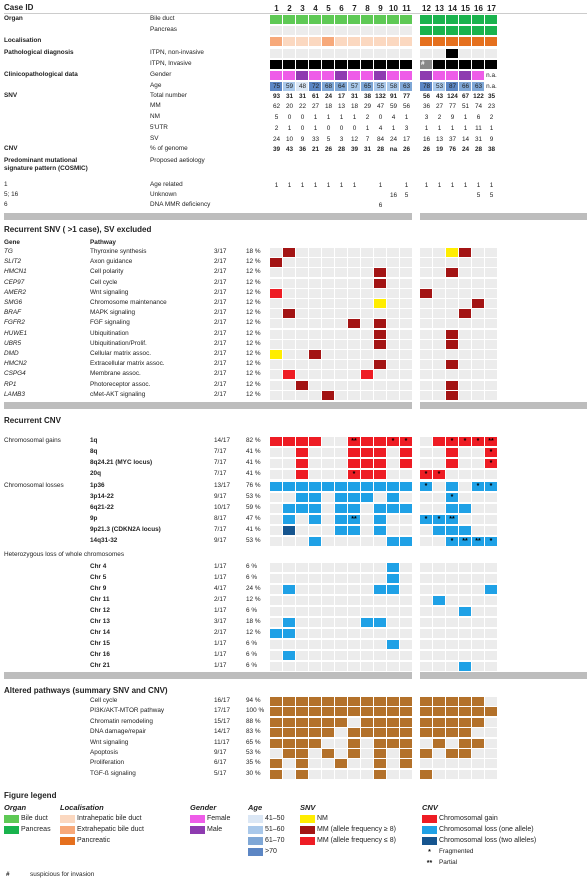  Describe the element at coordinates (253, 540) in the screenshot. I see `cnv-pct: 53 %` at that location.